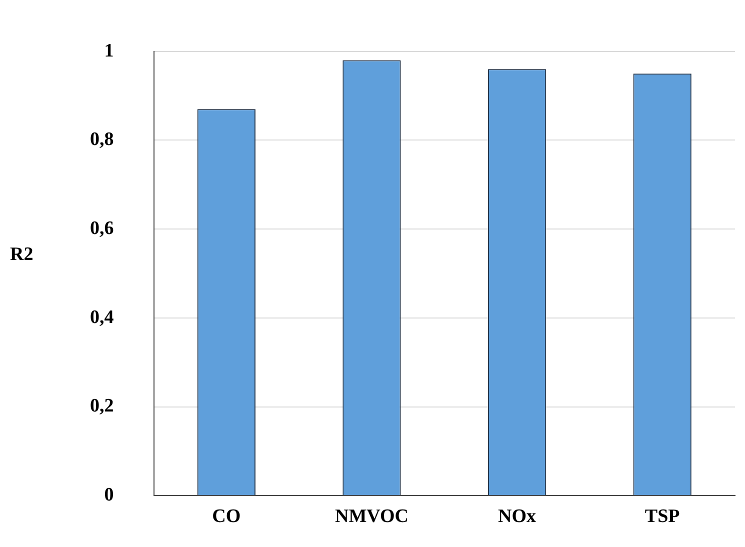 The image size is (745, 547). I want to click on x-tick-label: CO, so click(226, 516).